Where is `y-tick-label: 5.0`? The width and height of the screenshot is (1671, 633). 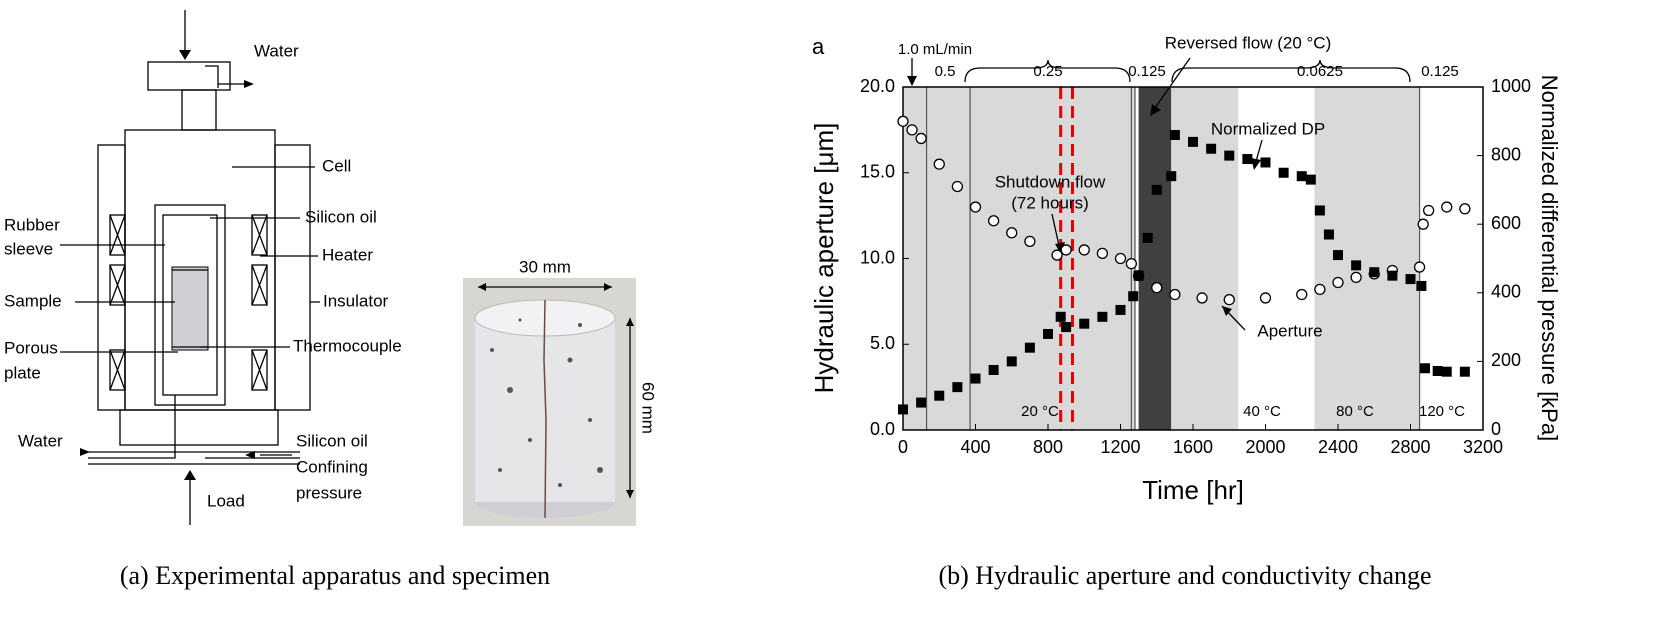
y-tick-label: 5.0 is located at coordinates (882, 343).